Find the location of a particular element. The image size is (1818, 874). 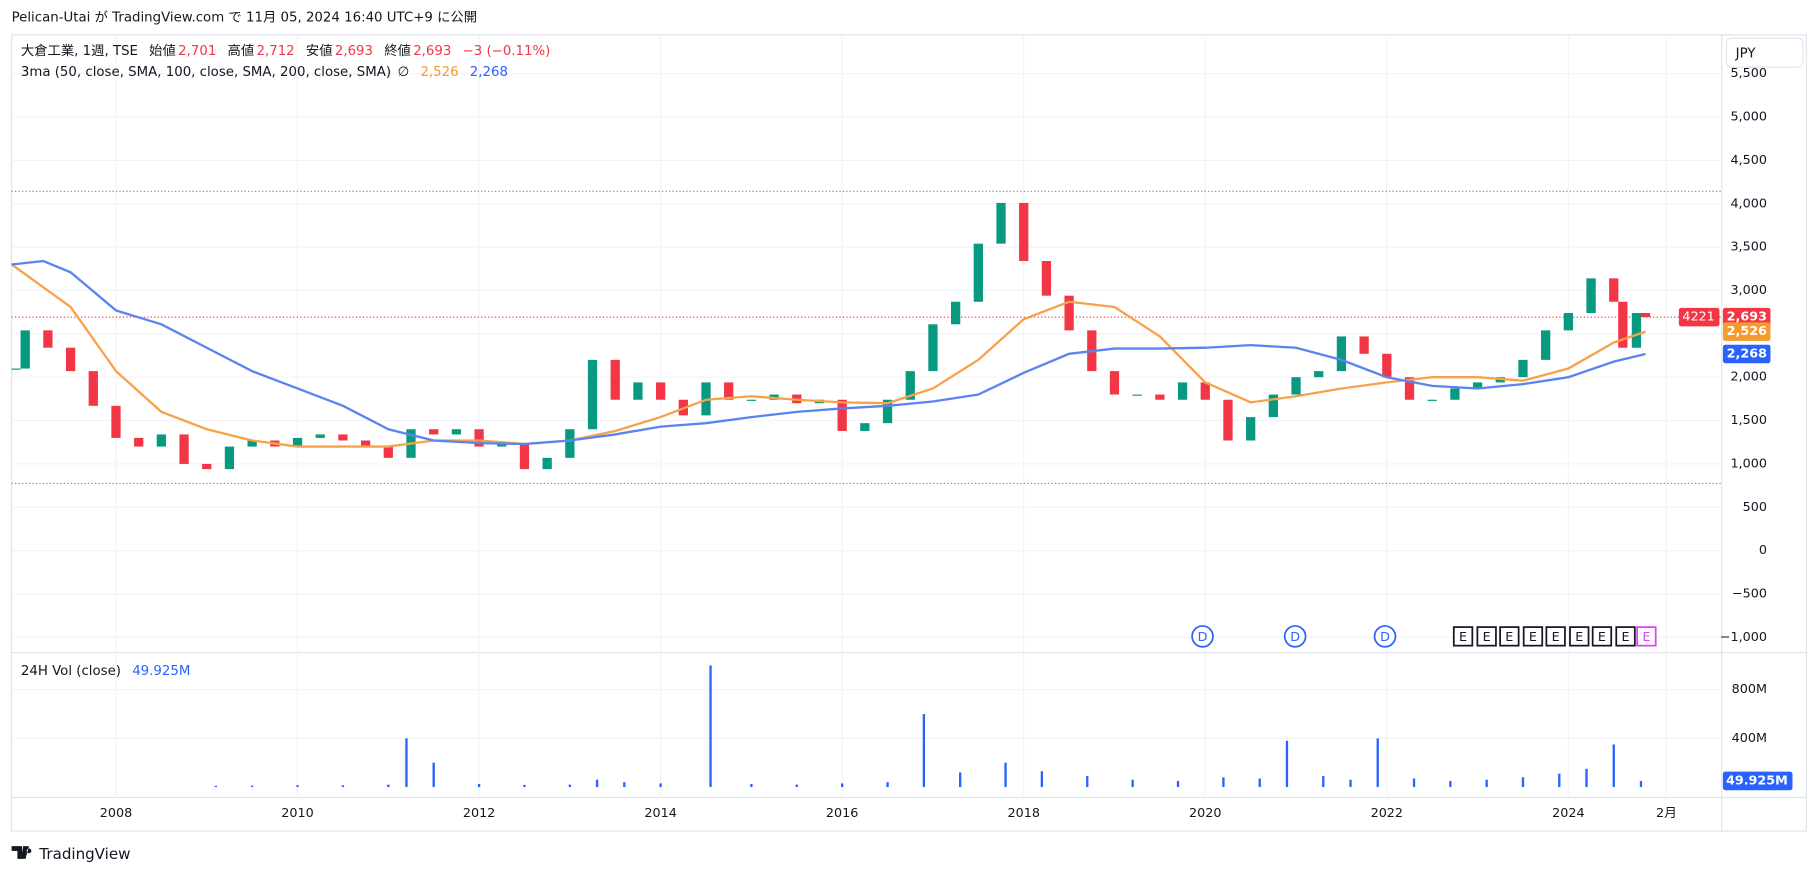

legend-symbol: 大倉工業, 1週, TSE is located at coordinates (79, 51).